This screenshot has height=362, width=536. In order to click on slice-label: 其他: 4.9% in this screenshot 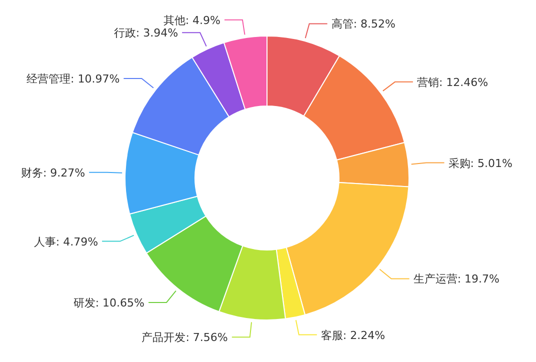, I will do `click(191, 20)`.